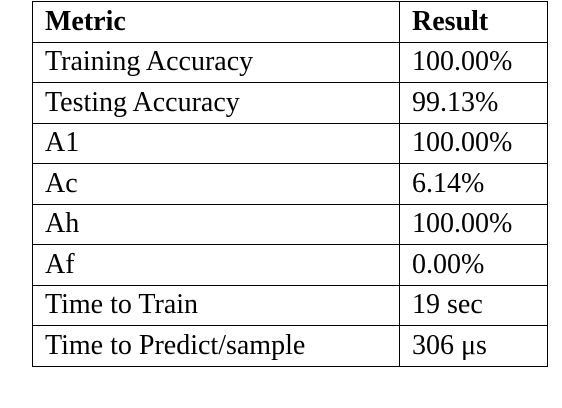  I want to click on table-row: Training Accuracy 100.00%, so click(290, 62).